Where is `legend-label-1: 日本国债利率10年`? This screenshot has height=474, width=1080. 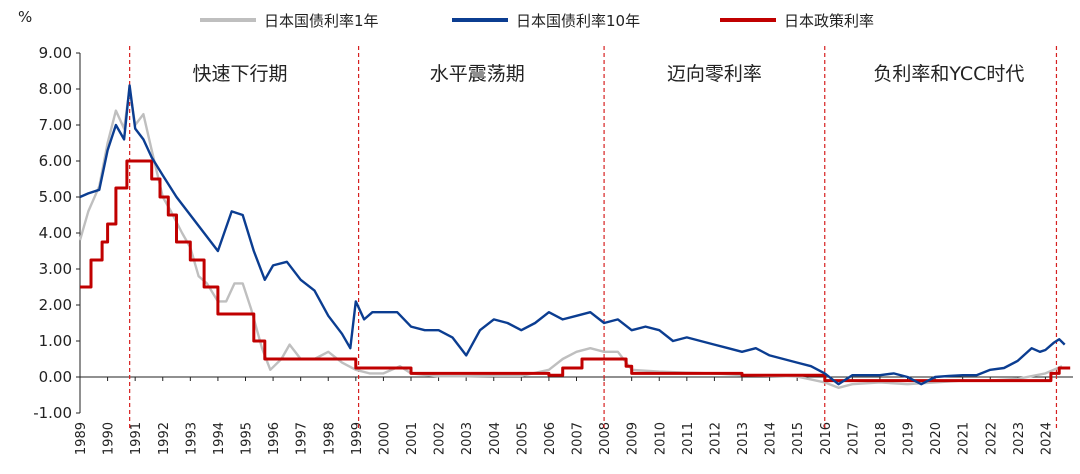 legend-label-1: 日本国债利率10年 is located at coordinates (578, 21).